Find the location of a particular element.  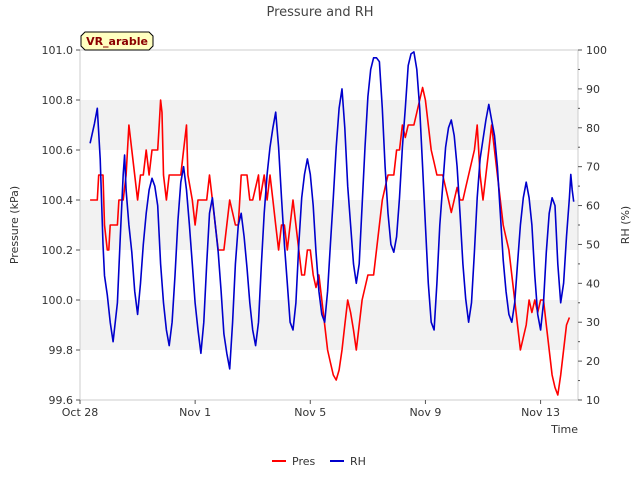

x-tick-label: Nov 13 is located at coordinates (540, 412).